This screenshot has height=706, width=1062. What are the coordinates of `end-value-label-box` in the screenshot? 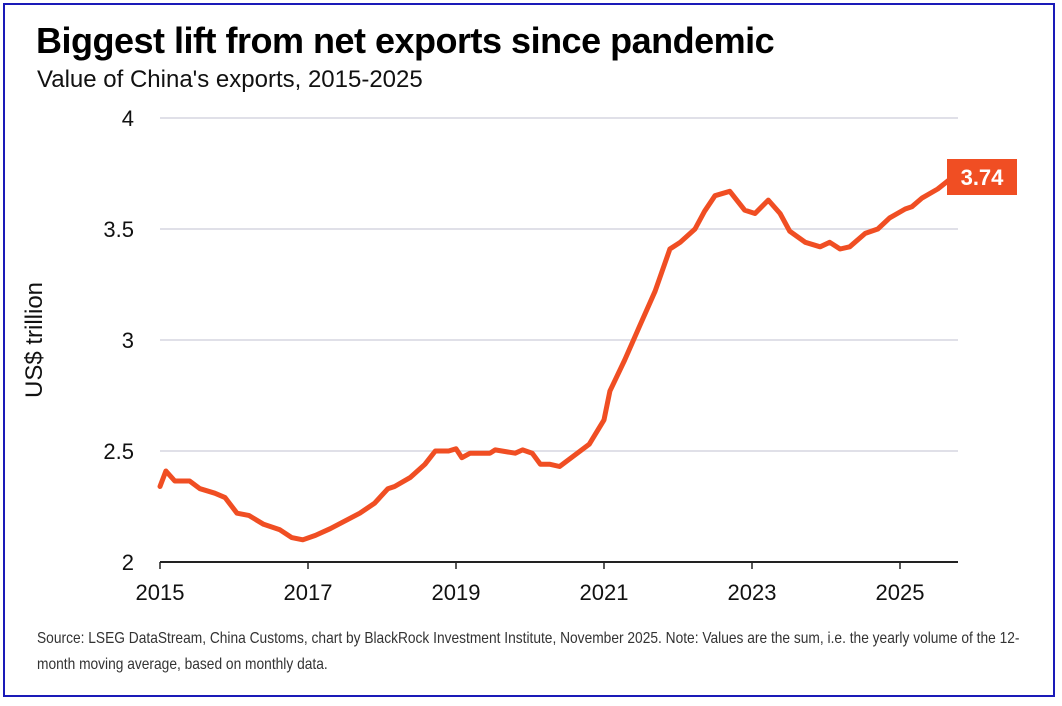 It's located at (982, 177).